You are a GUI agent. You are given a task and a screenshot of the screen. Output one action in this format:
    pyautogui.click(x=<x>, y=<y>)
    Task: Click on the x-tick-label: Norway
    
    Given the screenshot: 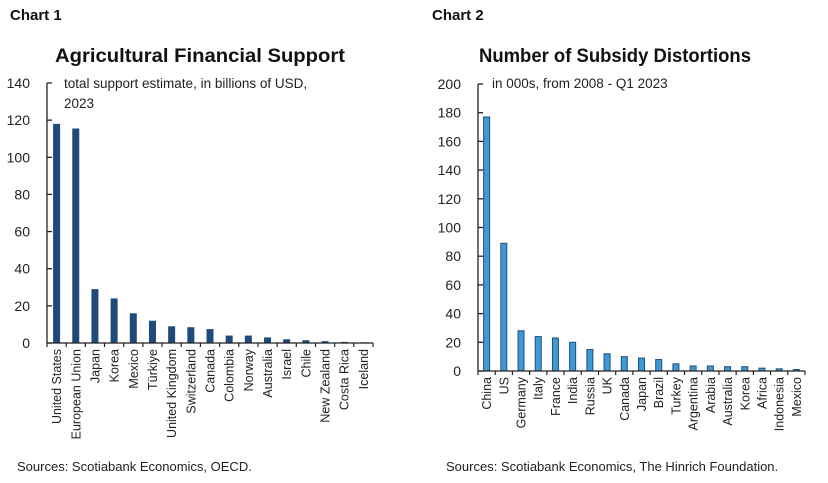 What is the action you would take?
    pyautogui.click(x=249, y=369)
    